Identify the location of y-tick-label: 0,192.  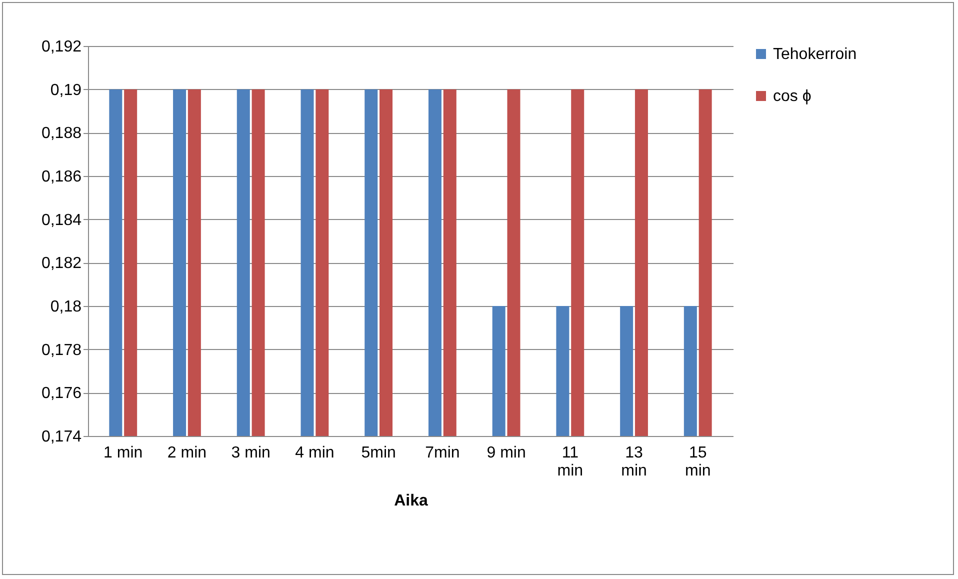
(61, 47).